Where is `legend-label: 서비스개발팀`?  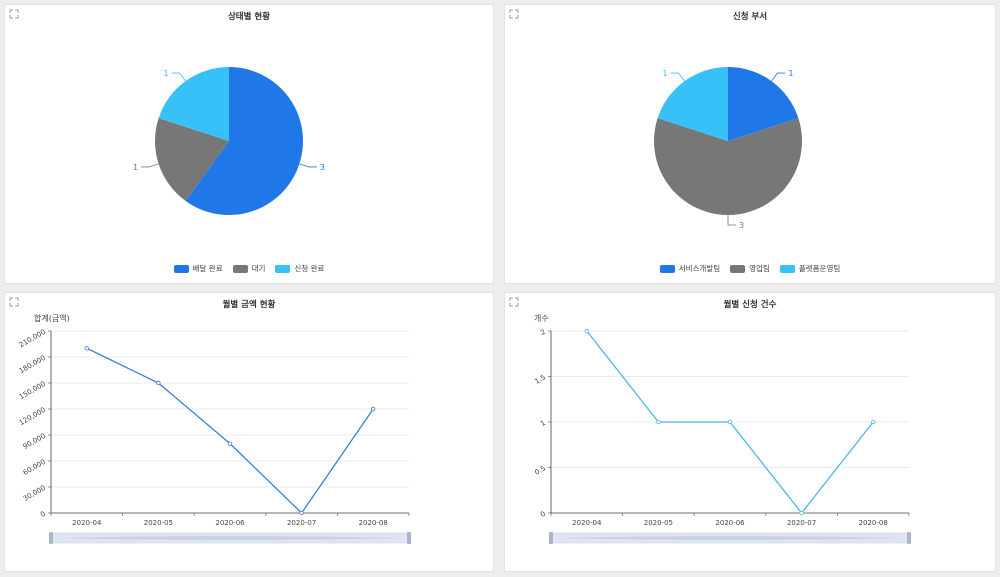
legend-label: 서비스개발팀 is located at coordinates (699, 268).